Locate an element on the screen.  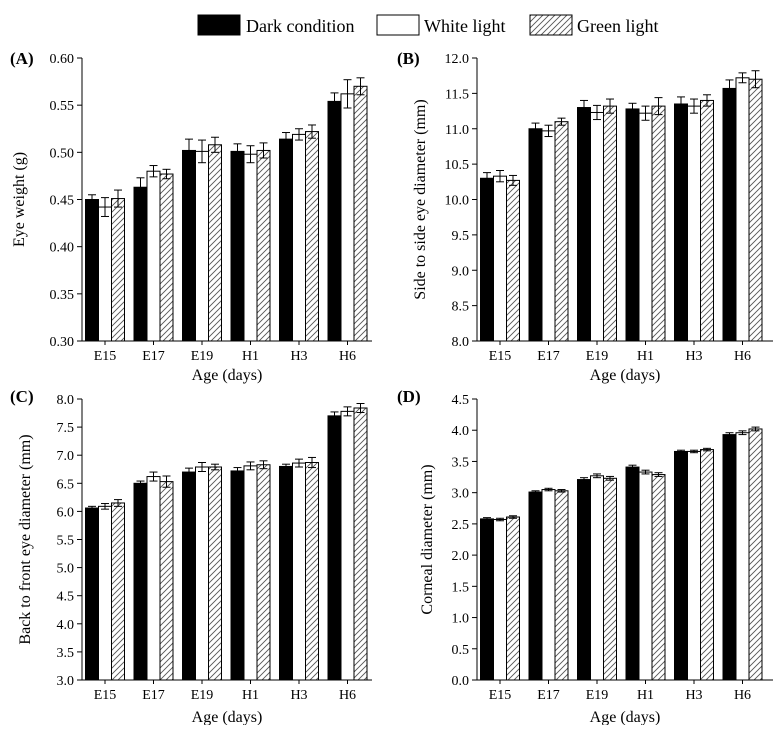
y-tick-label: 11.5 is located at coordinates (457, 94).